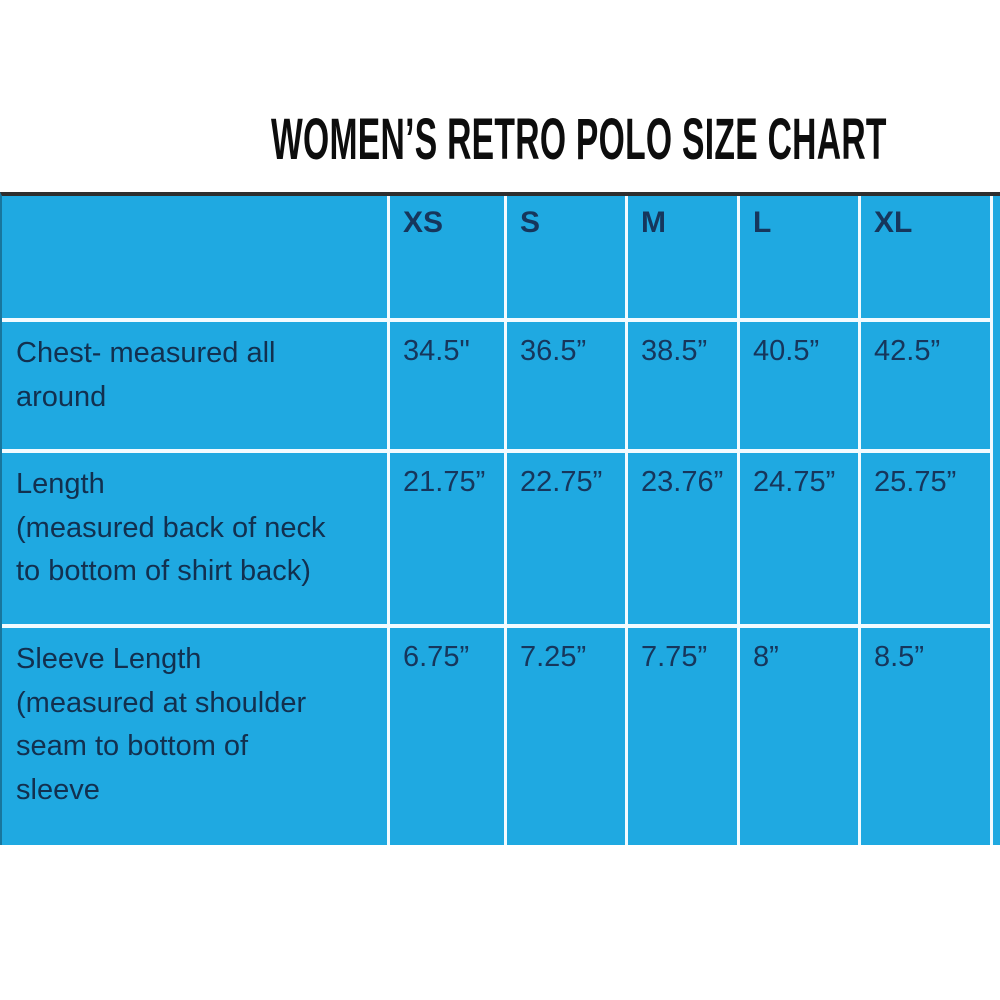 The width and height of the screenshot is (1000, 1000). What do you see at coordinates (567, 736) in the screenshot?
I see `value-cell-sleeve-s: 7.25”` at bounding box center [567, 736].